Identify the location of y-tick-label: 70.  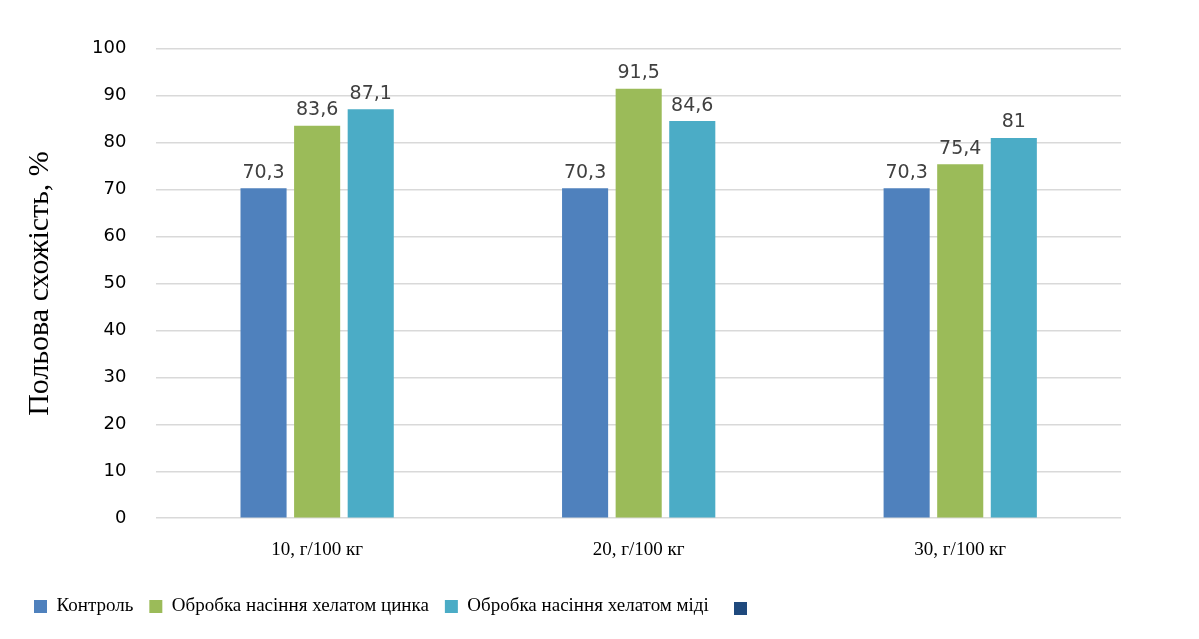
(115, 188).